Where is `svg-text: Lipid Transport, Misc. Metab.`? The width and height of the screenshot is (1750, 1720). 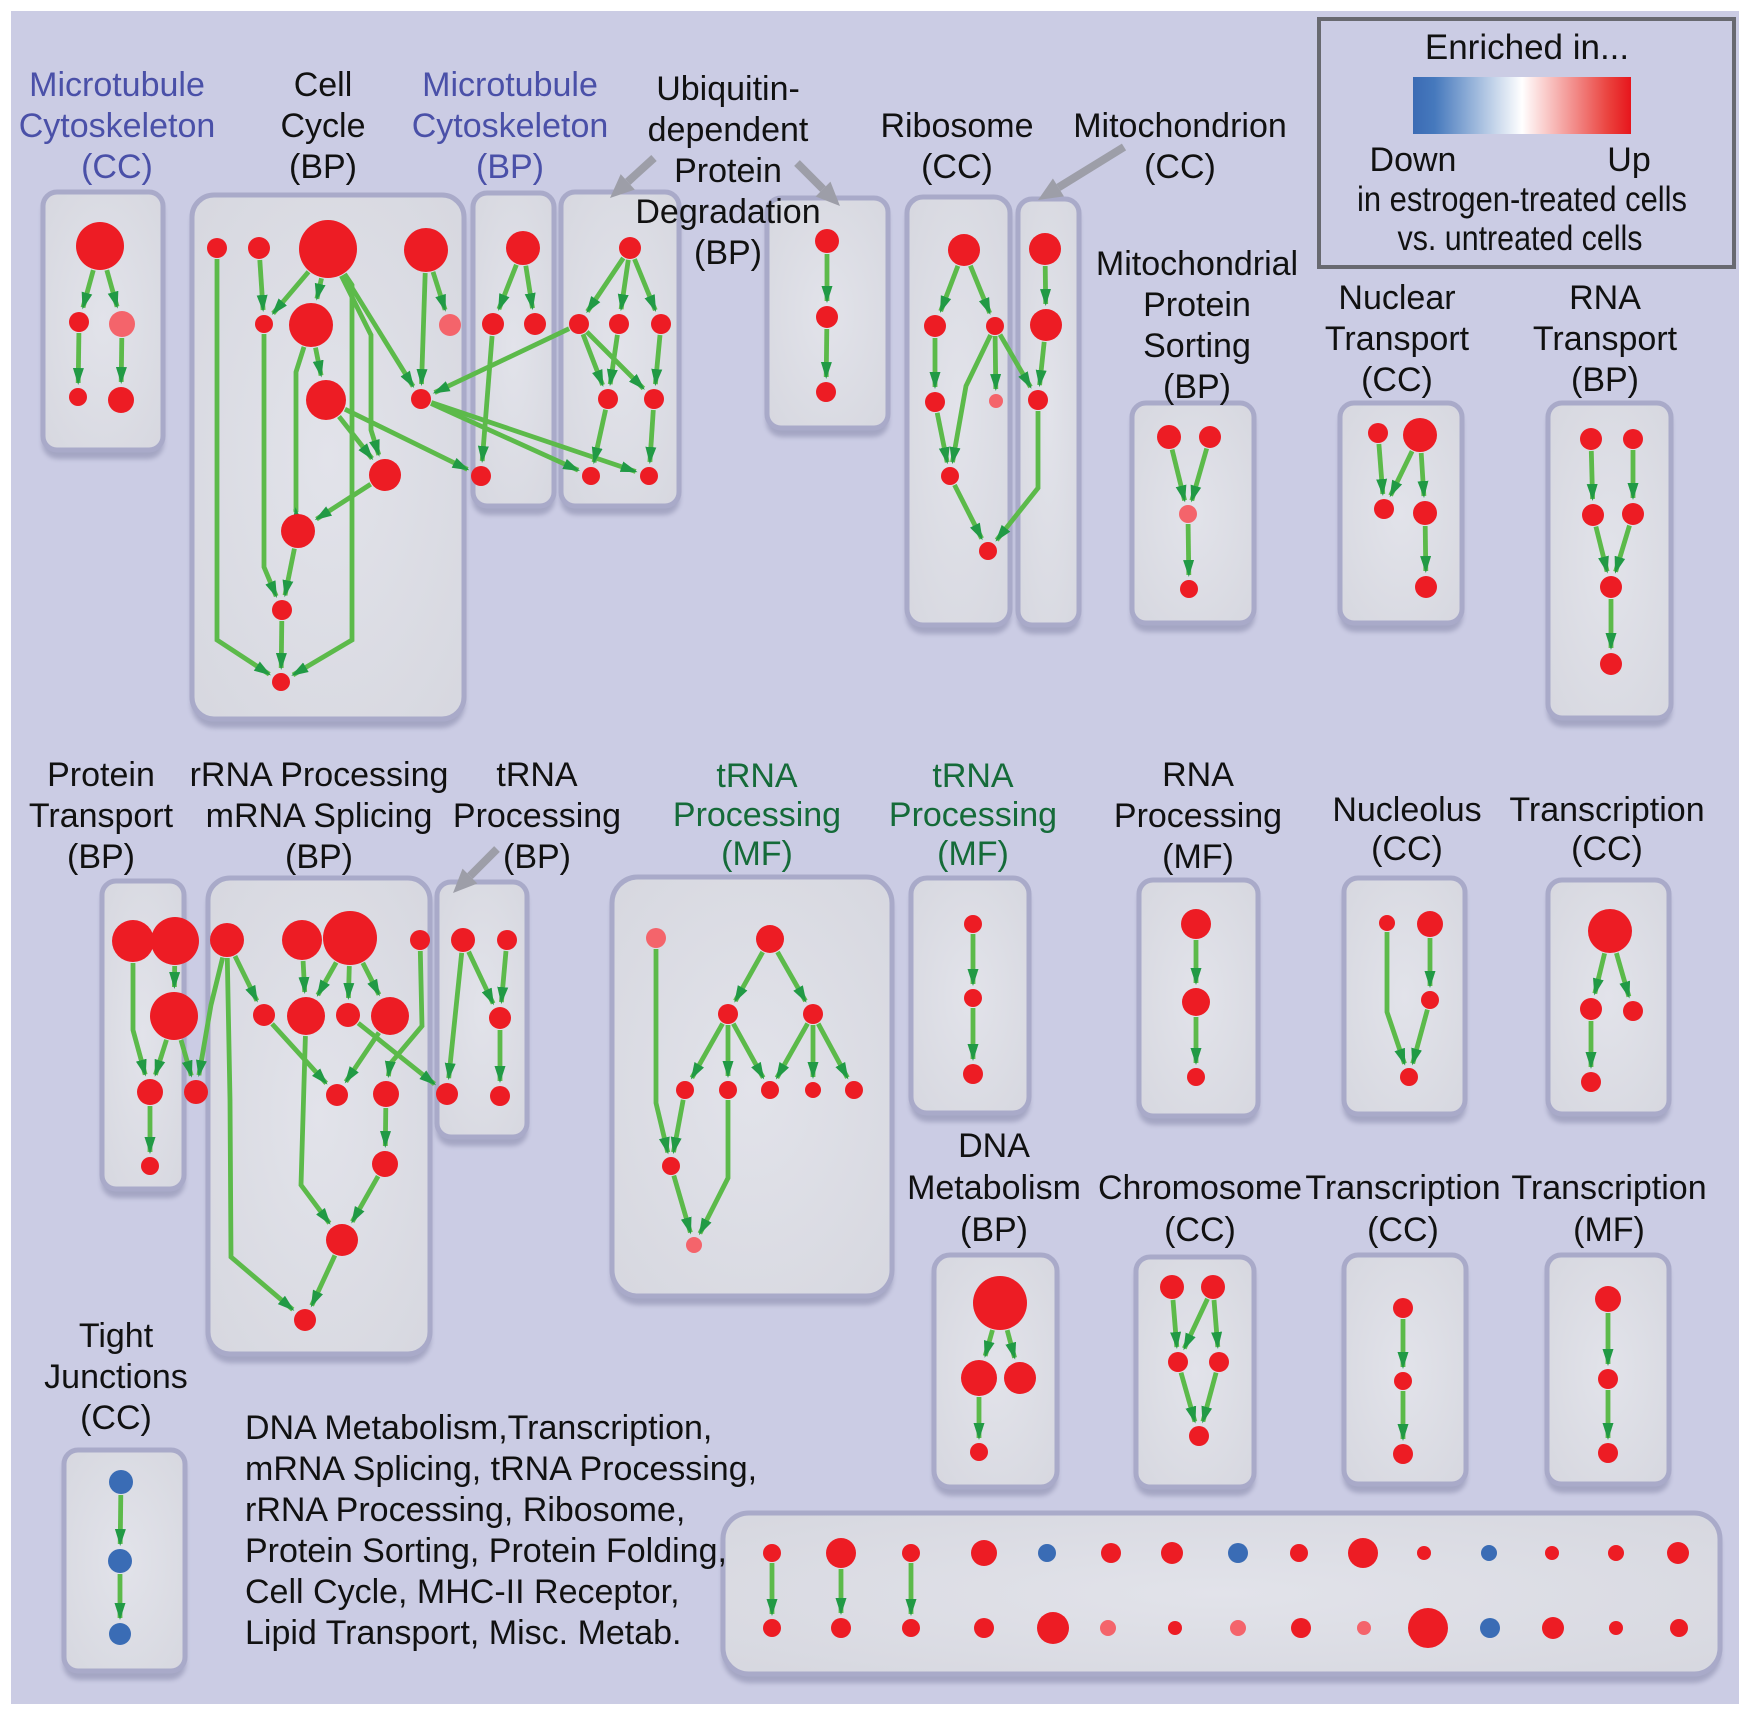 svg-text: Lipid Transport, Misc. Metab. is located at coordinates (463, 1633).